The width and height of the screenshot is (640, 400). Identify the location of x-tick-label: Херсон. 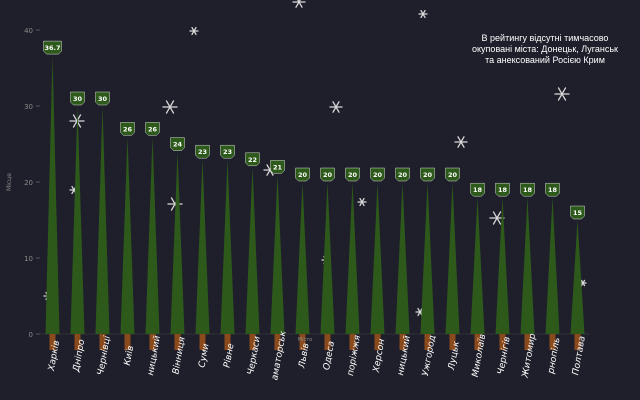
(380, 356).